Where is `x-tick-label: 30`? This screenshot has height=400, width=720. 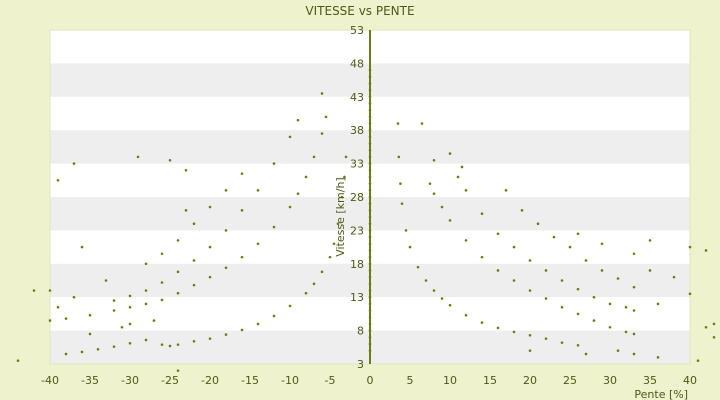 x-tick-label: 30 is located at coordinates (610, 380).